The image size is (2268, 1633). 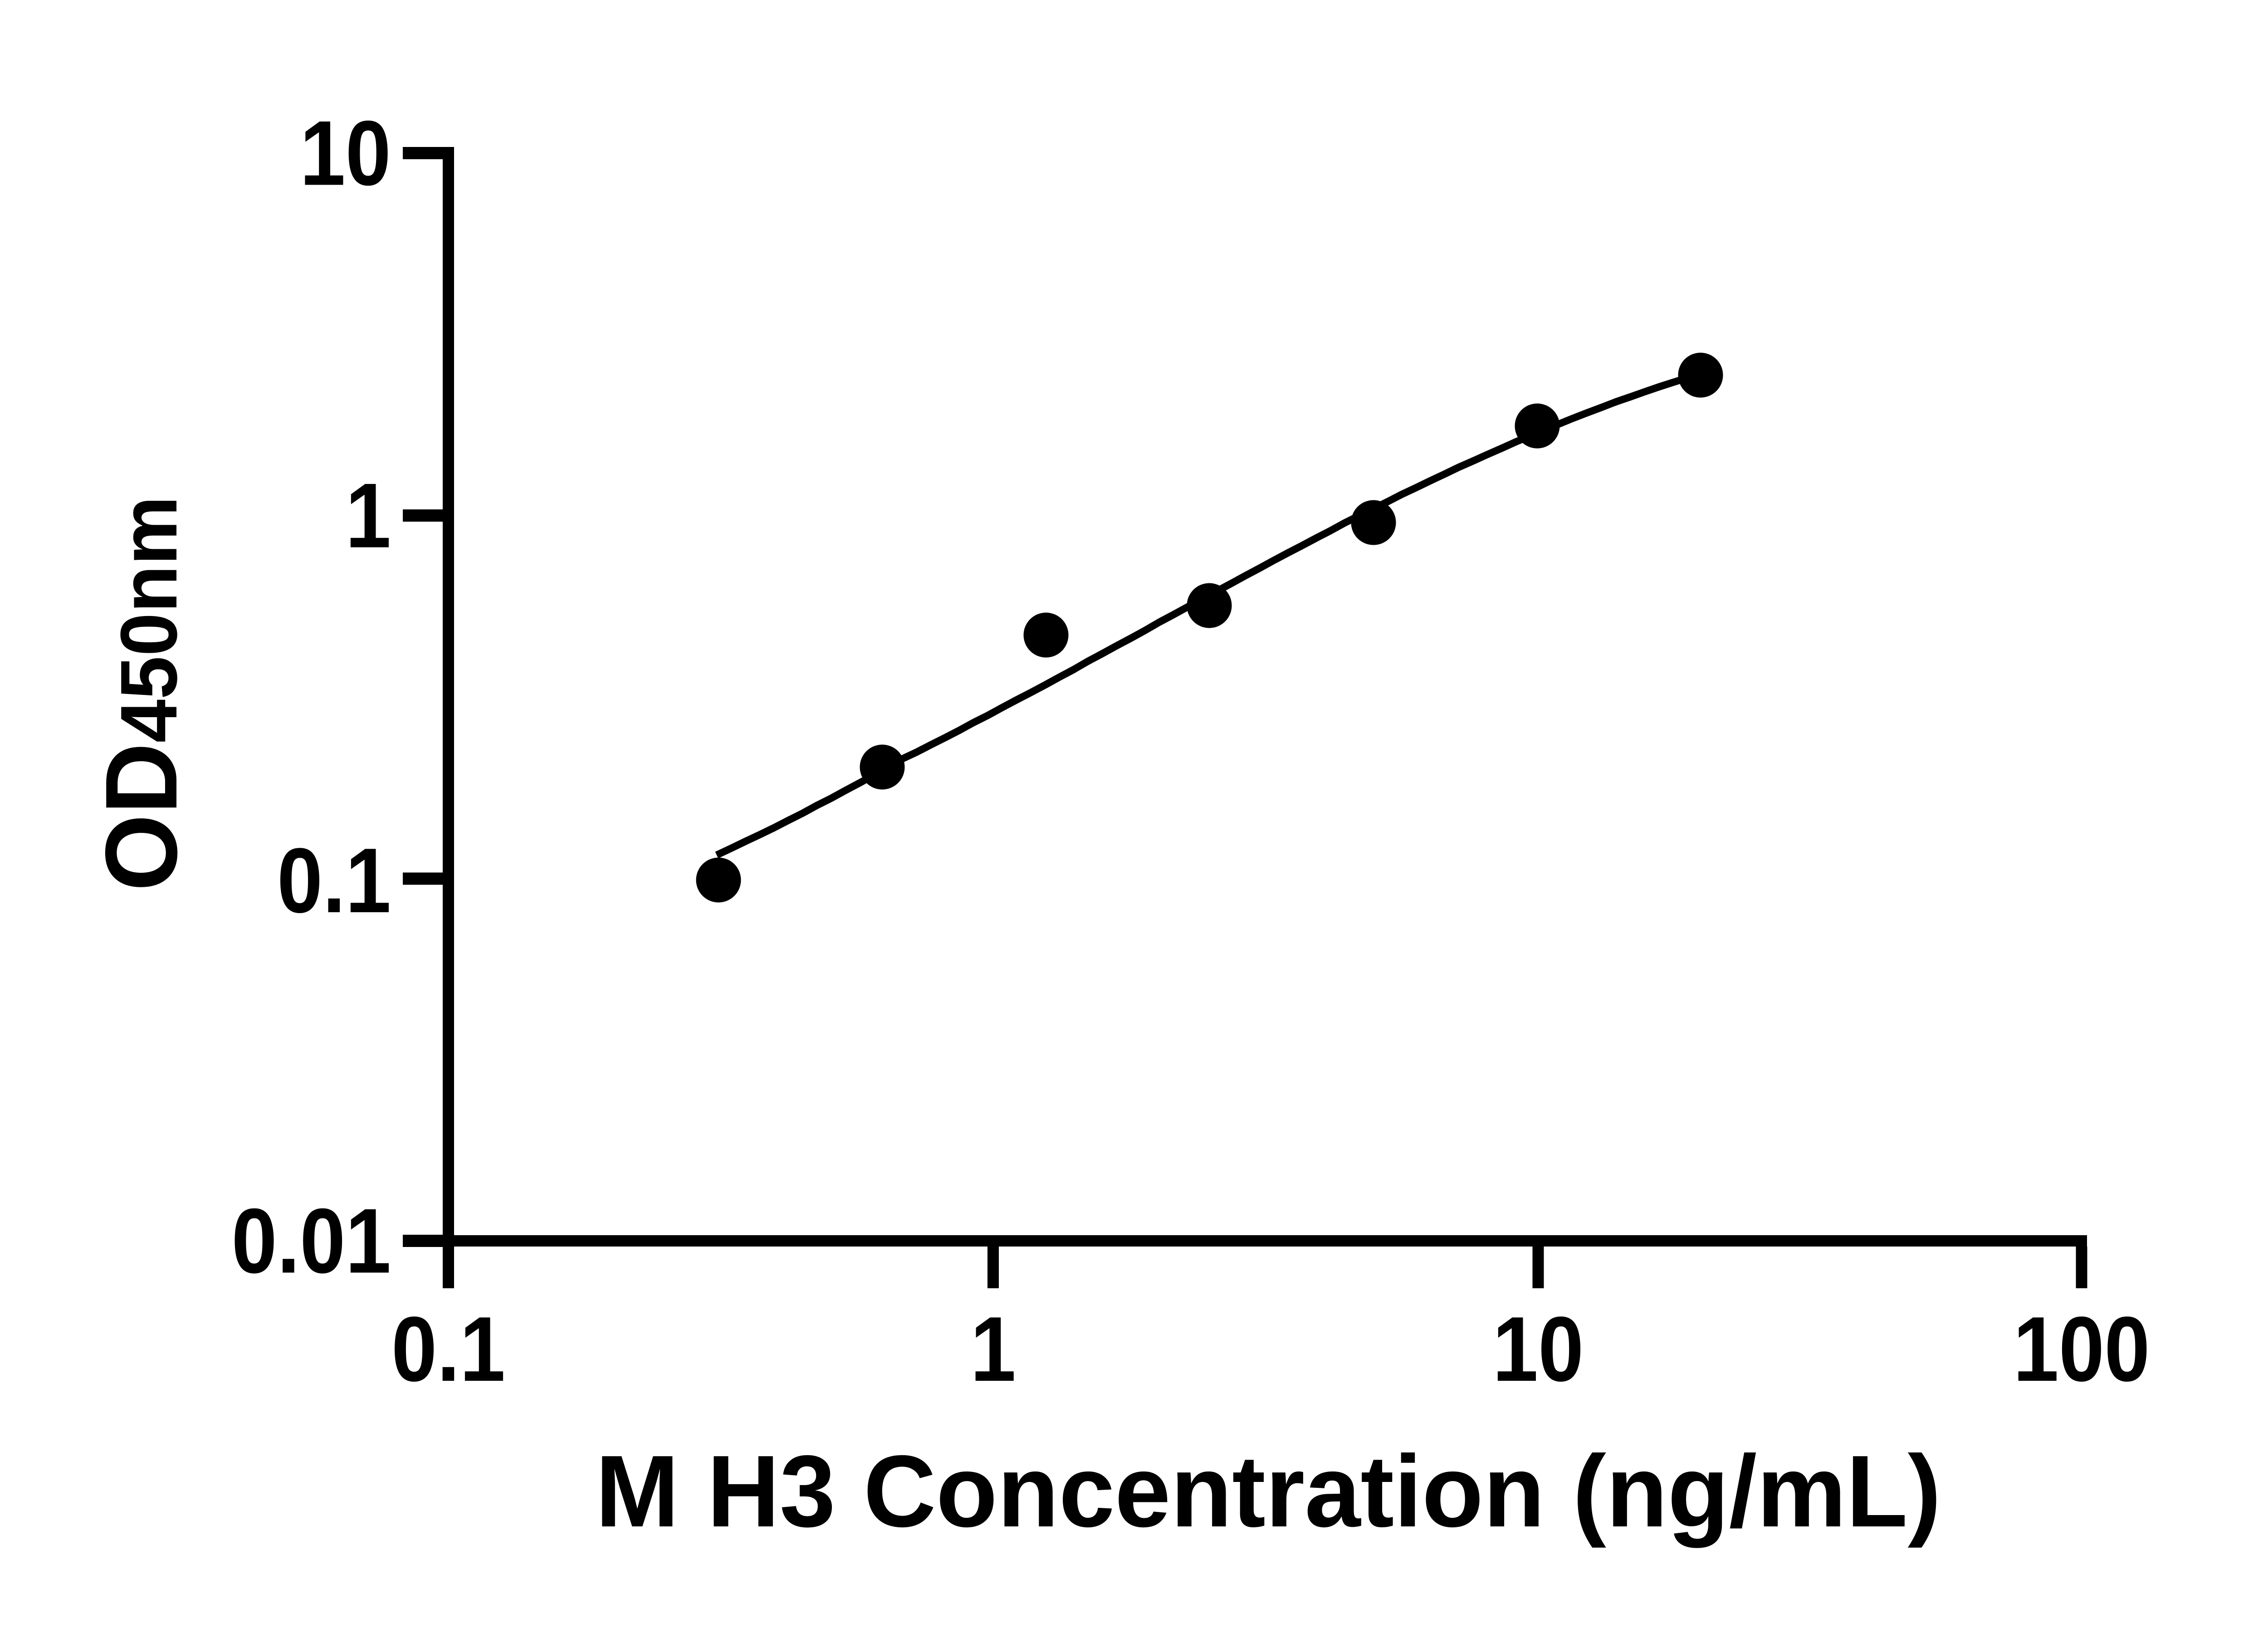 What do you see at coordinates (311, 1240) in the screenshot?
I see `svg-text: 0.01` at bounding box center [311, 1240].